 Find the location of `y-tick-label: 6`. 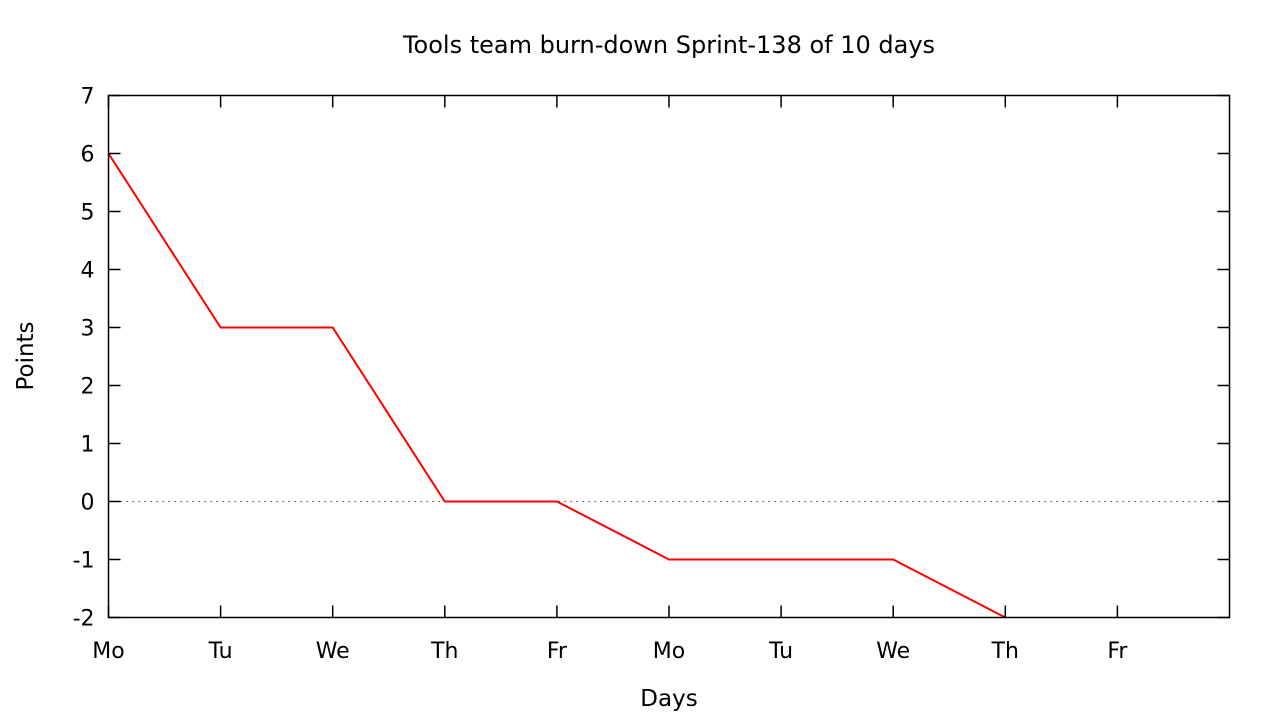

y-tick-label: 6 is located at coordinates (88, 155).